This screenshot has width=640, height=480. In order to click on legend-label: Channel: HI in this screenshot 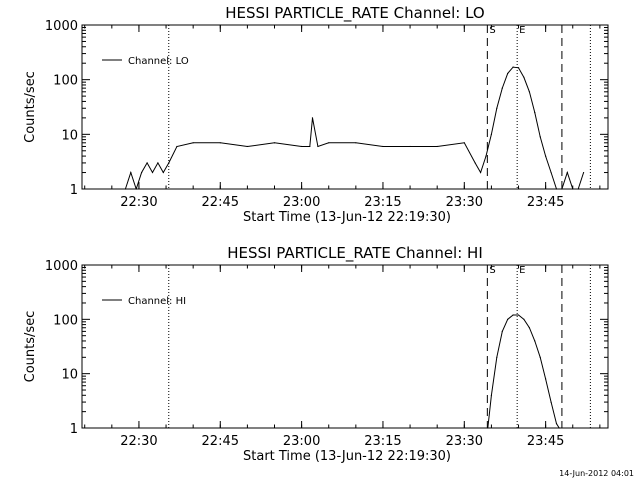, I will do `click(157, 301)`.